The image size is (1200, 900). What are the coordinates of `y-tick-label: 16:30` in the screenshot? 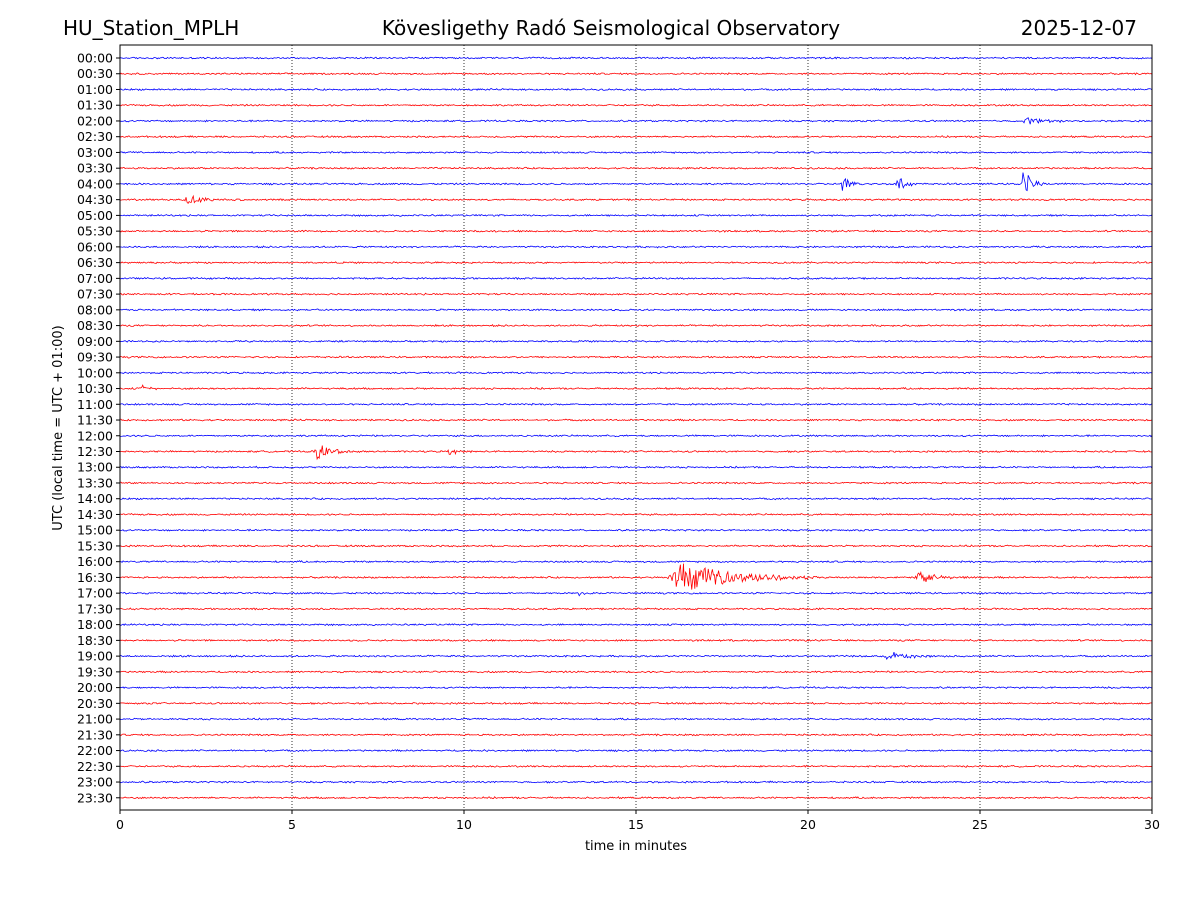 It's located at (95, 577).